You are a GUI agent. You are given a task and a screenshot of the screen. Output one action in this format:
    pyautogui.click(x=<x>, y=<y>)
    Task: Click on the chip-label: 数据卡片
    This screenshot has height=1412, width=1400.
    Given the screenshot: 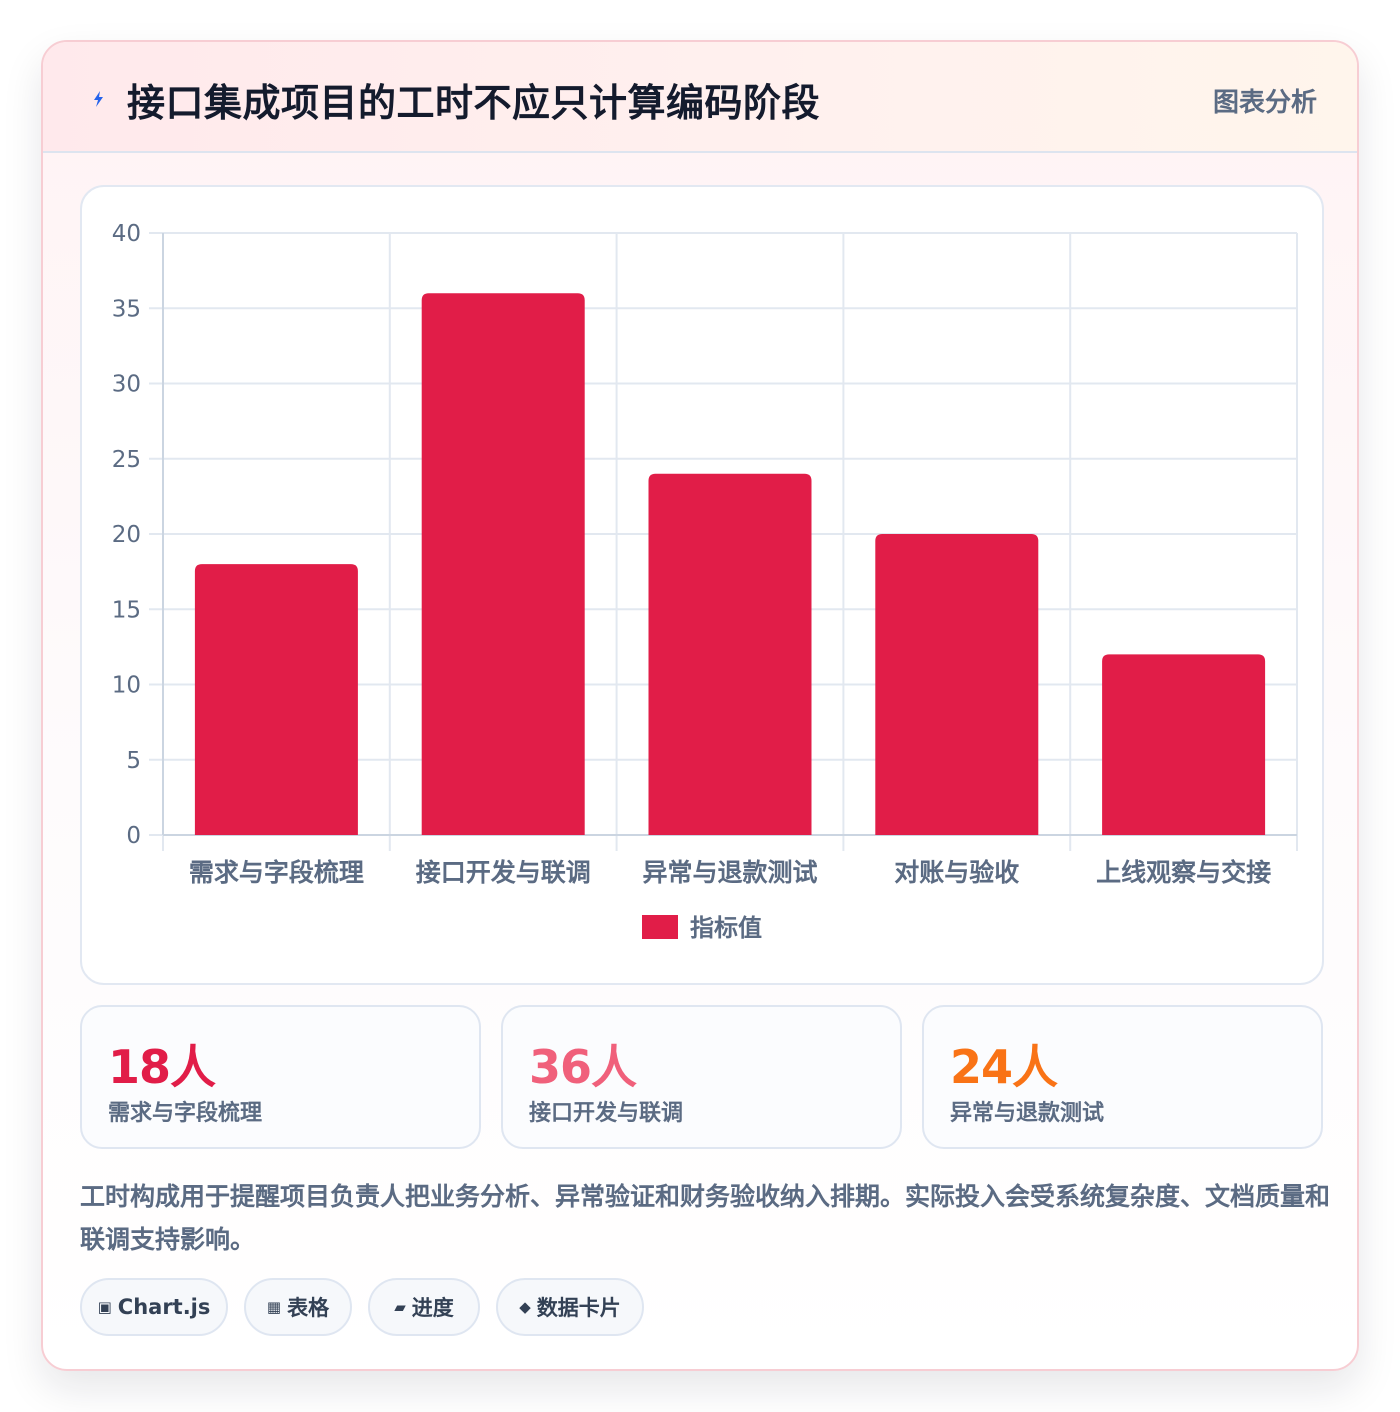 What is the action you would take?
    pyautogui.click(x=578, y=1308)
    